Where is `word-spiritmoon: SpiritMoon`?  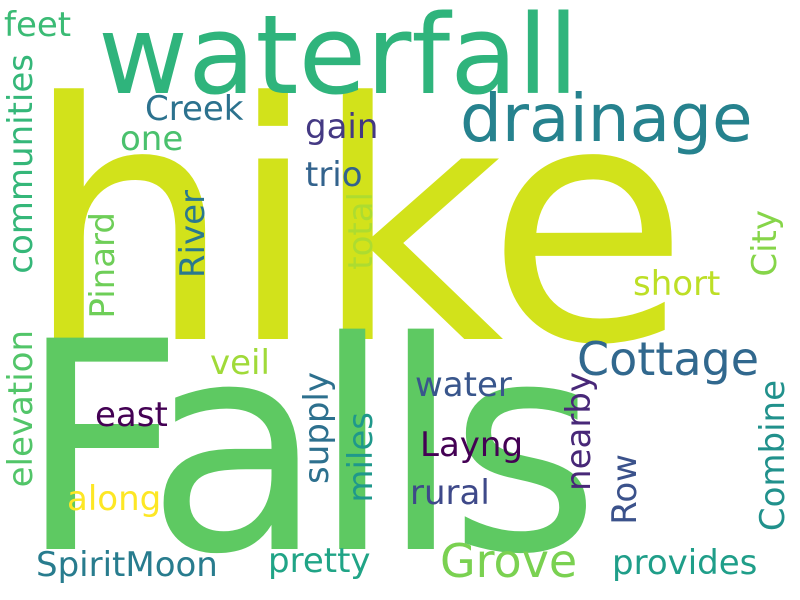 word-spiritmoon: SpiritMoon is located at coordinates (127, 565).